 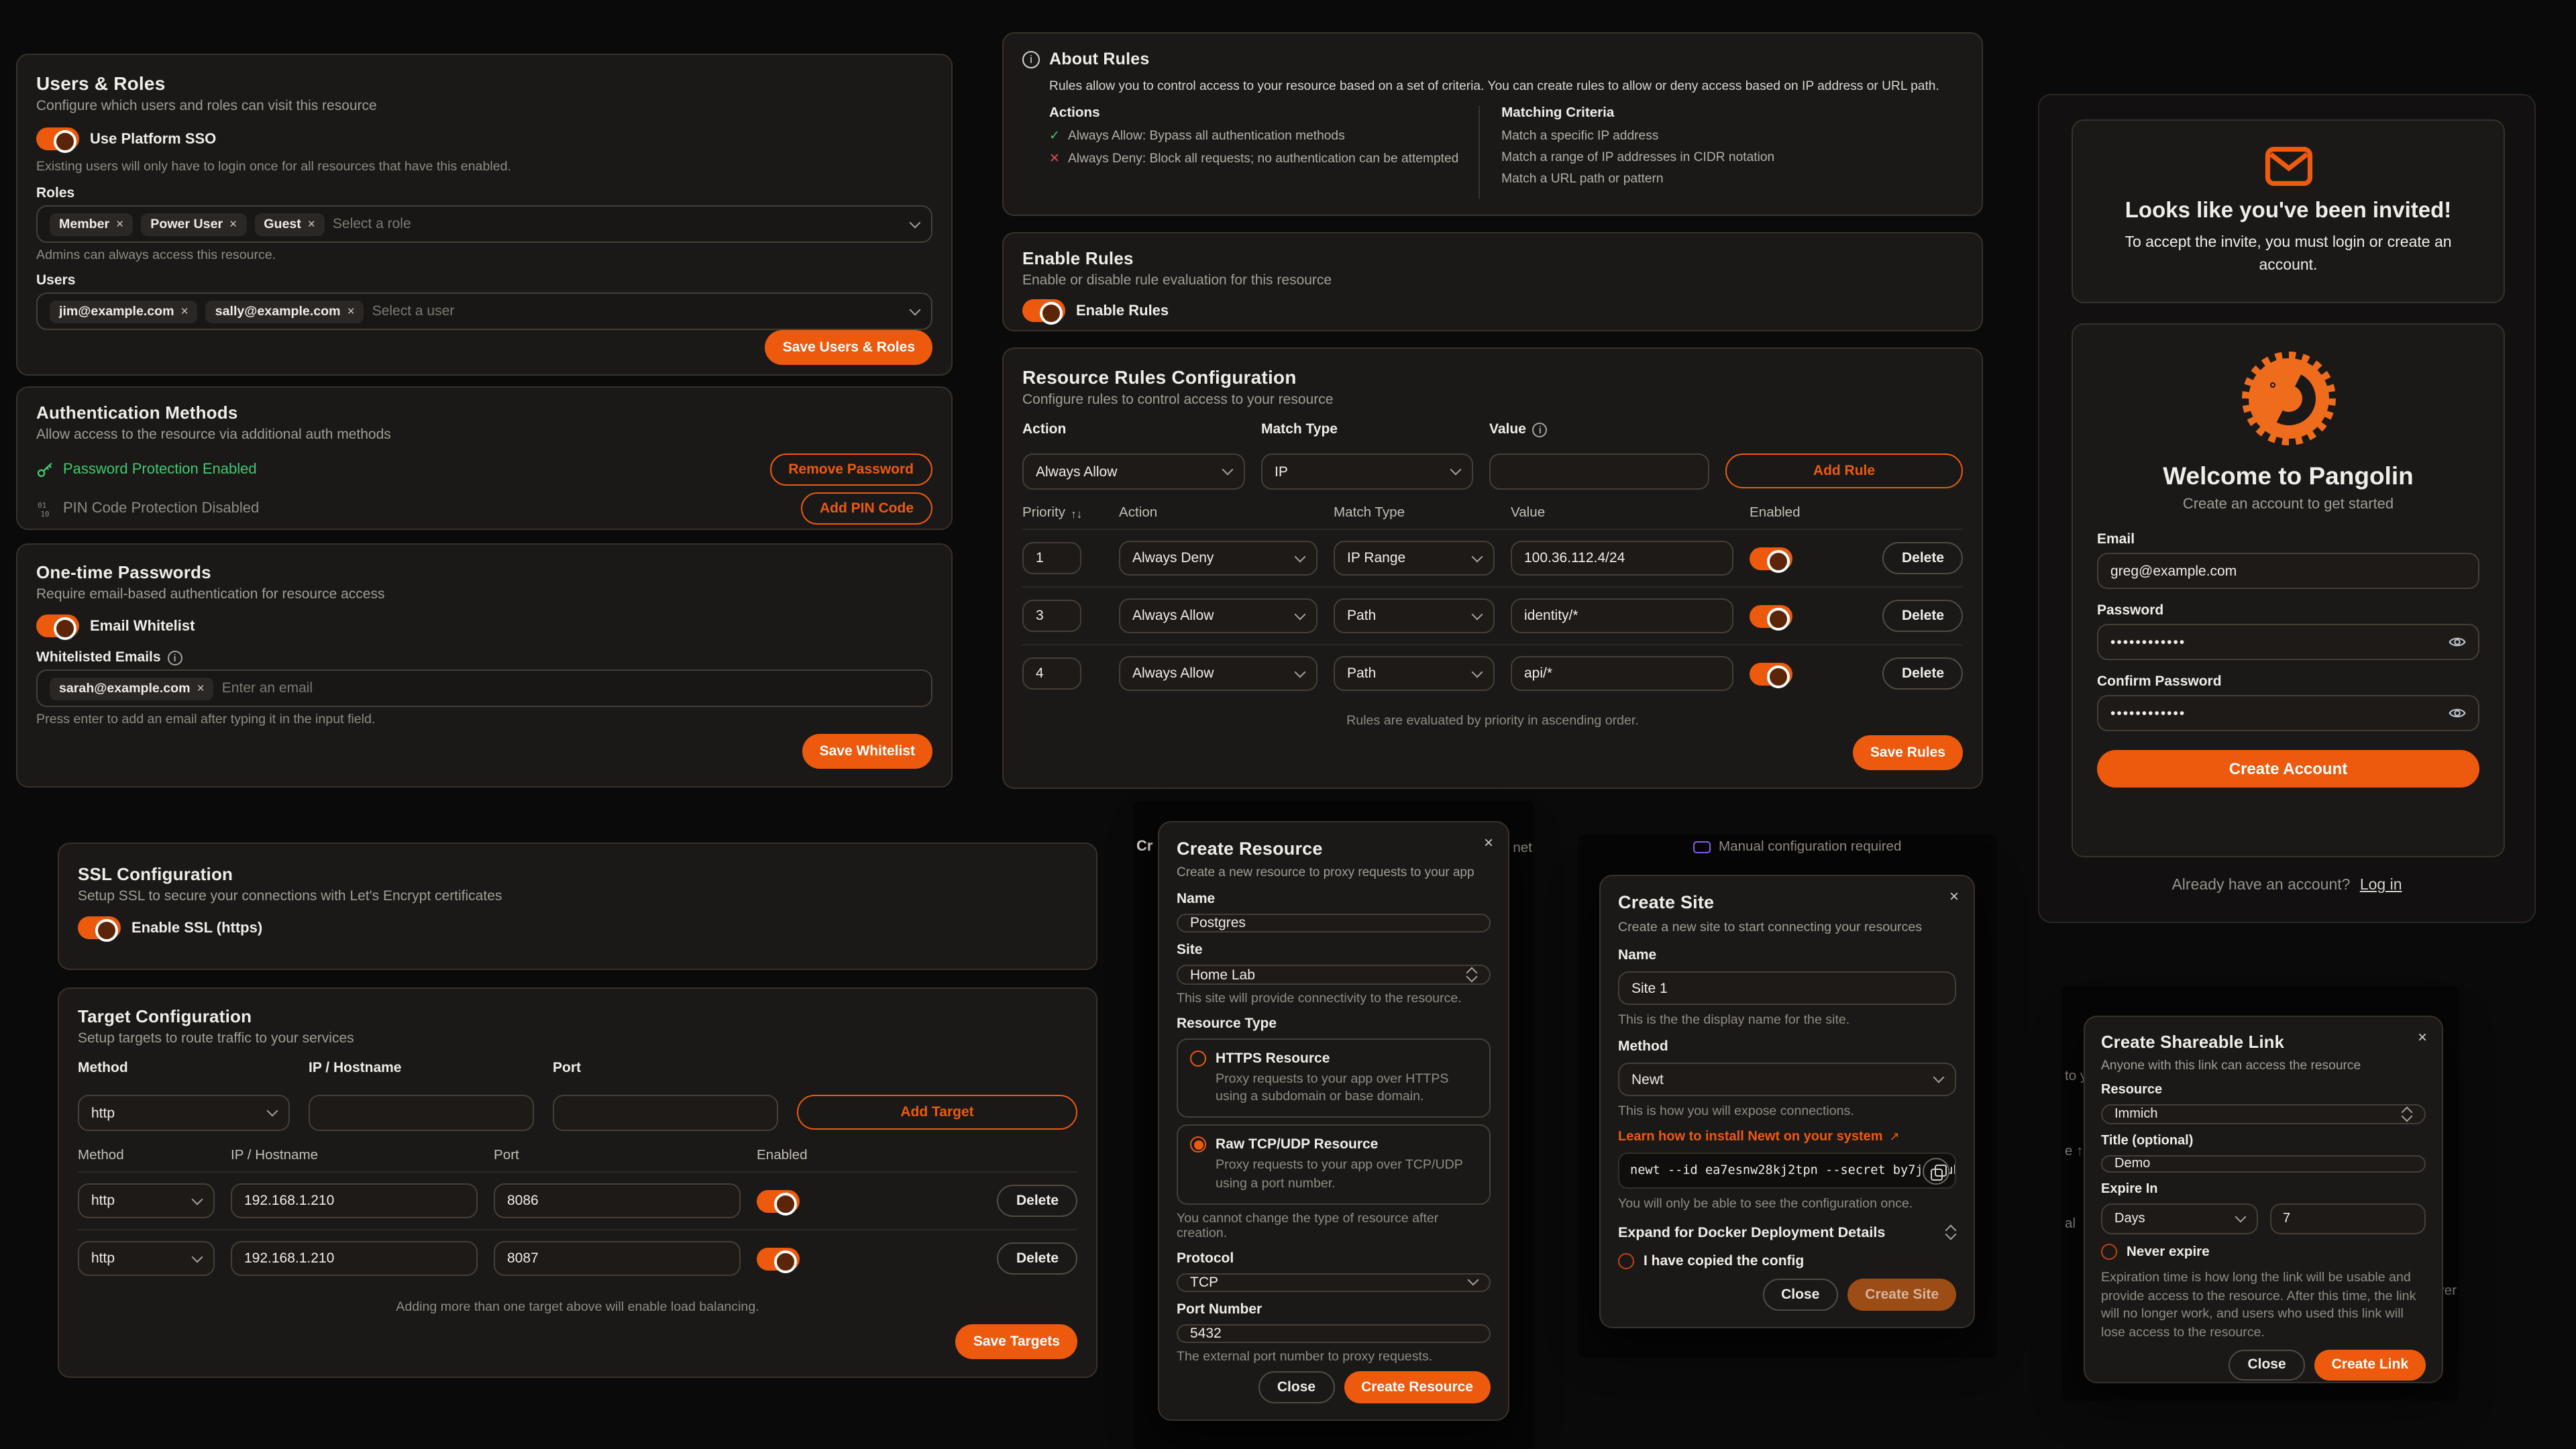 What do you see at coordinates (2263, 1114) in the screenshot?
I see `resource-select: Immich` at bounding box center [2263, 1114].